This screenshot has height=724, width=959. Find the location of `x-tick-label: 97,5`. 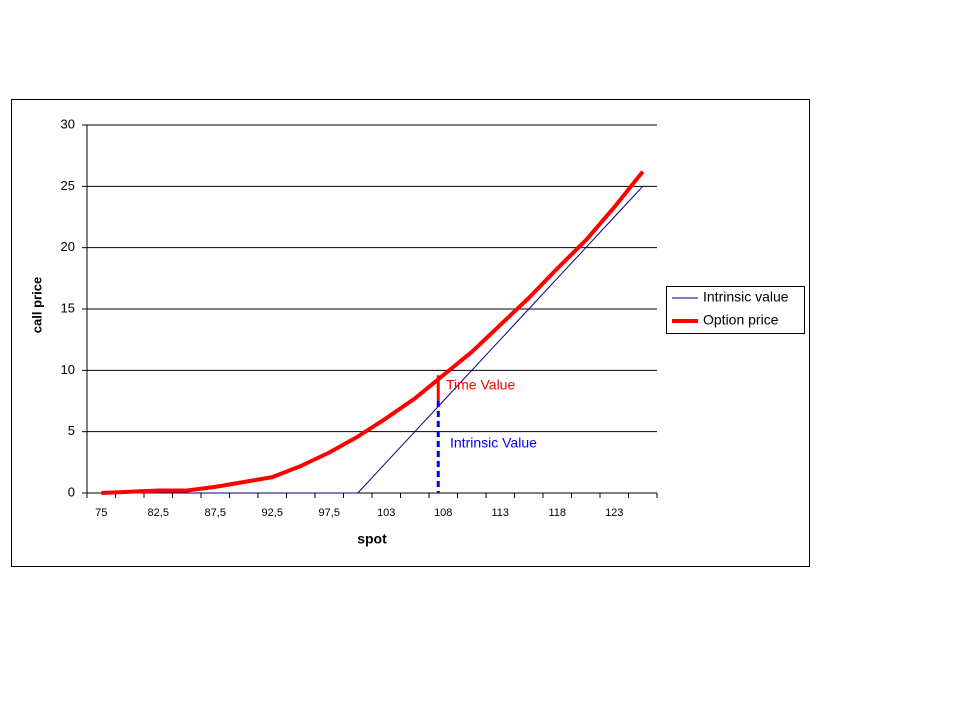

x-tick-label: 97,5 is located at coordinates (329, 513).